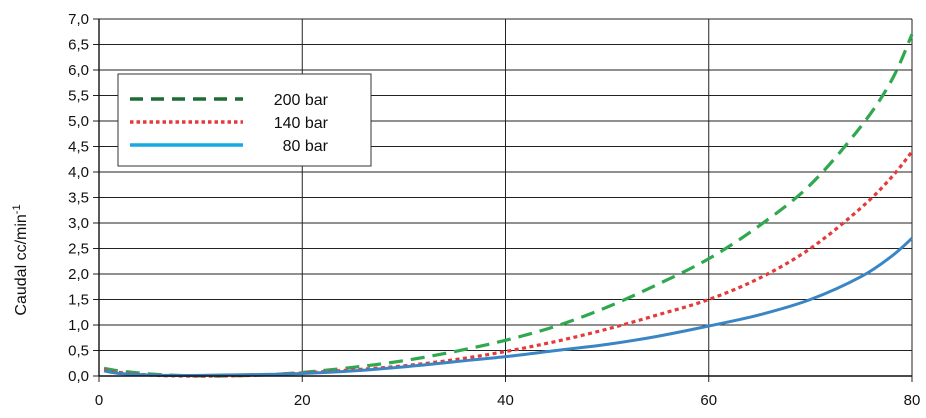 The height and width of the screenshot is (418, 926). I want to click on y-axis-label: Caudal cc/min-1, so click(20, 259).